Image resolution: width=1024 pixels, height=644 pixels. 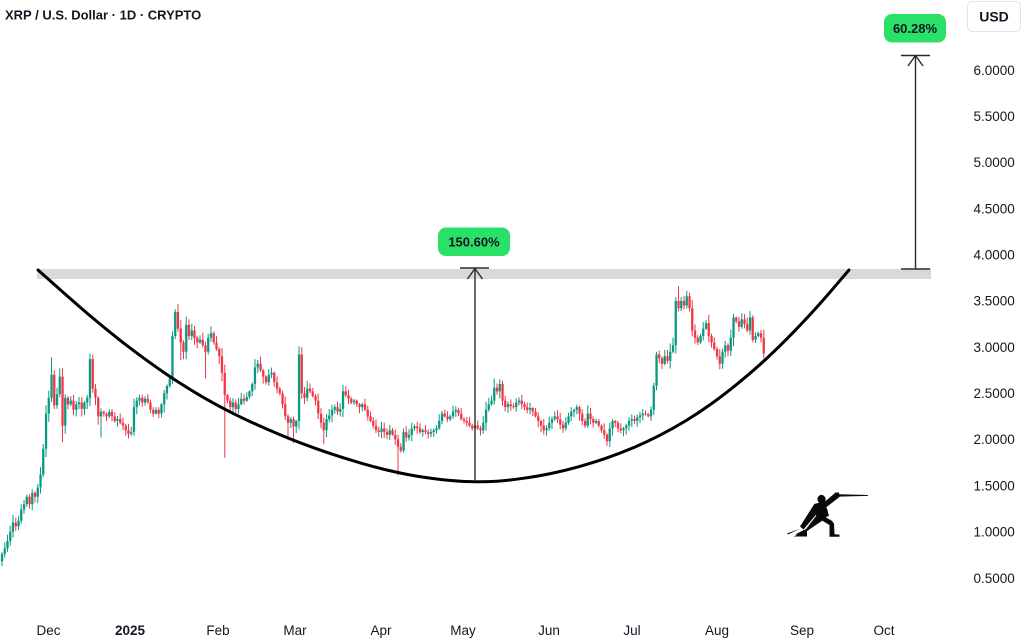 What do you see at coordinates (474, 242) in the screenshot?
I see `svg-text: 150.60%` at bounding box center [474, 242].